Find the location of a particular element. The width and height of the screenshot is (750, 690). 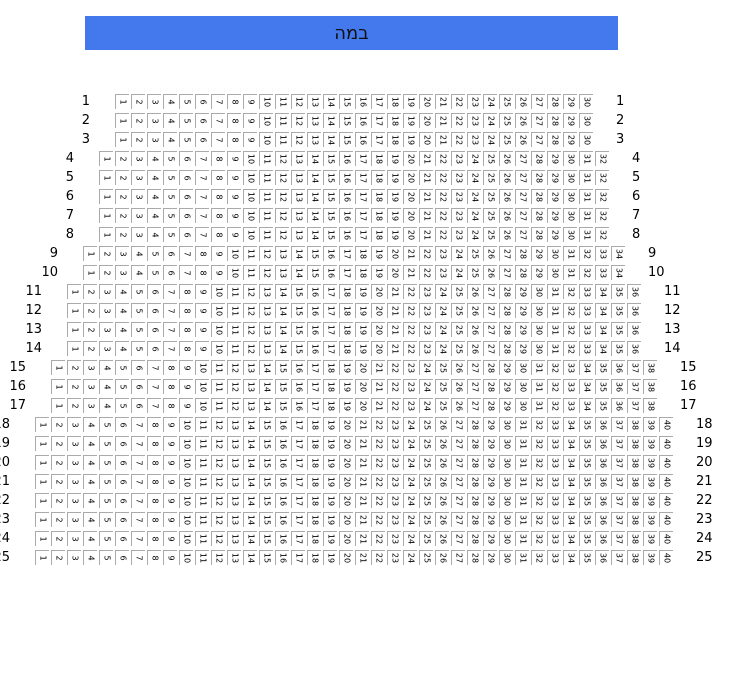

seat: 14 is located at coordinates (314, 177).